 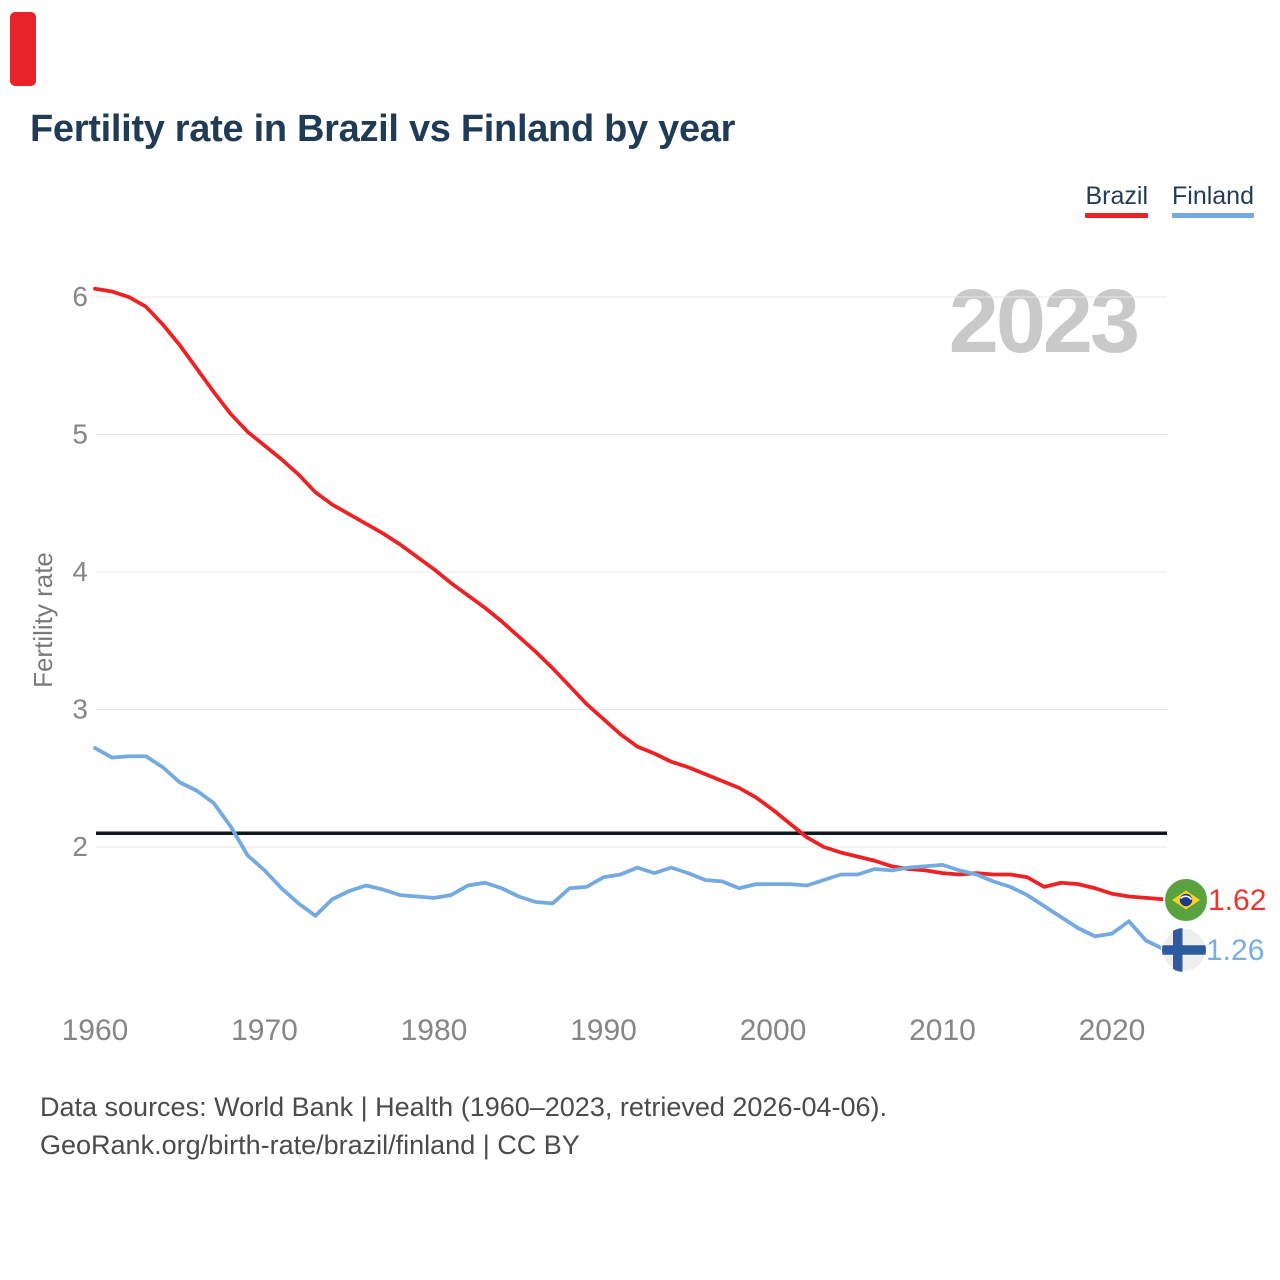 What do you see at coordinates (1169, 200) in the screenshot?
I see `legend: Brazil Finland` at bounding box center [1169, 200].